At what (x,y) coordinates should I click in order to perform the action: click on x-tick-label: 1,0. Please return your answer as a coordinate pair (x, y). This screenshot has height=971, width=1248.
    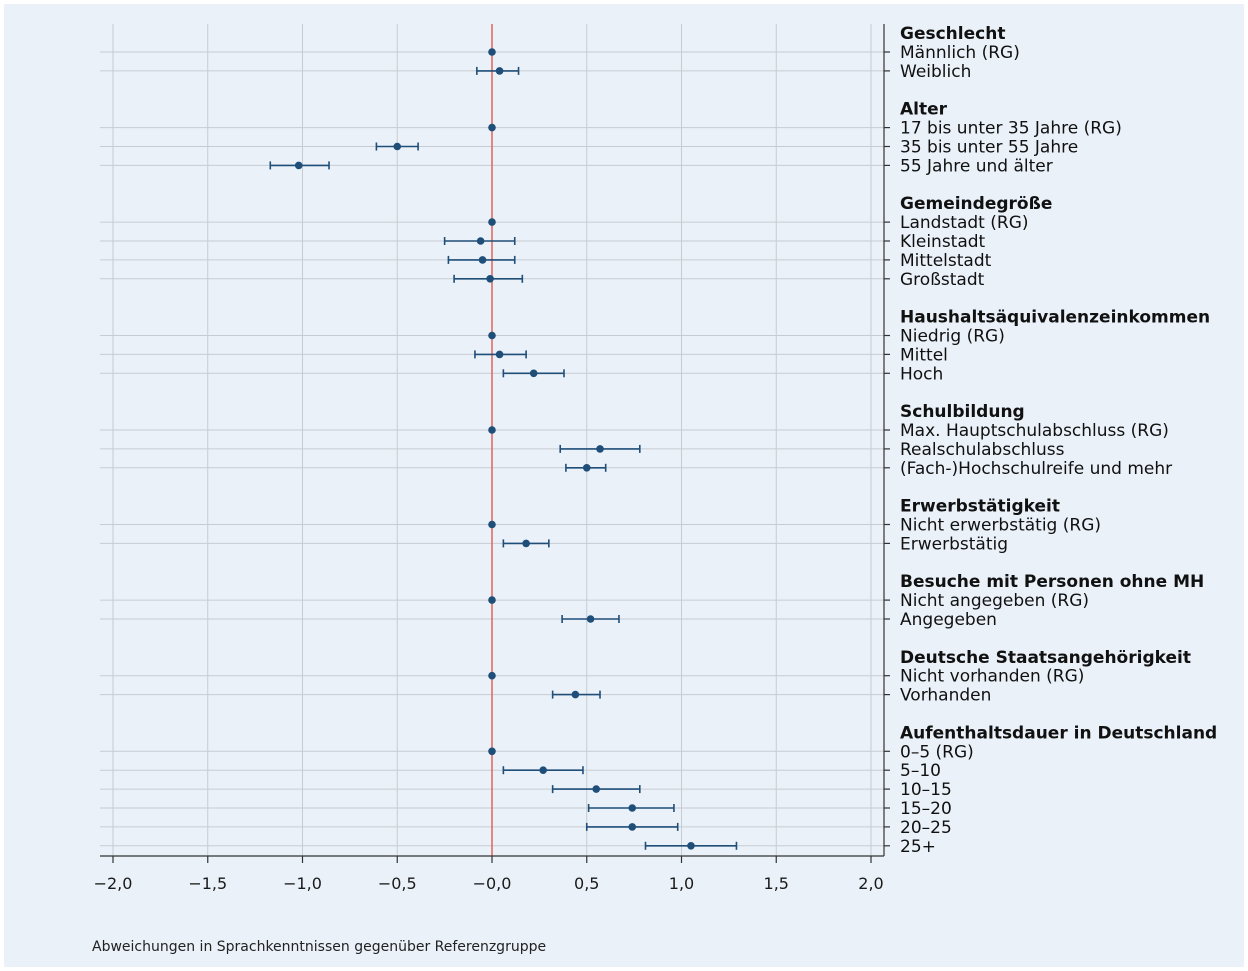
    Looking at the image, I should click on (681, 883).